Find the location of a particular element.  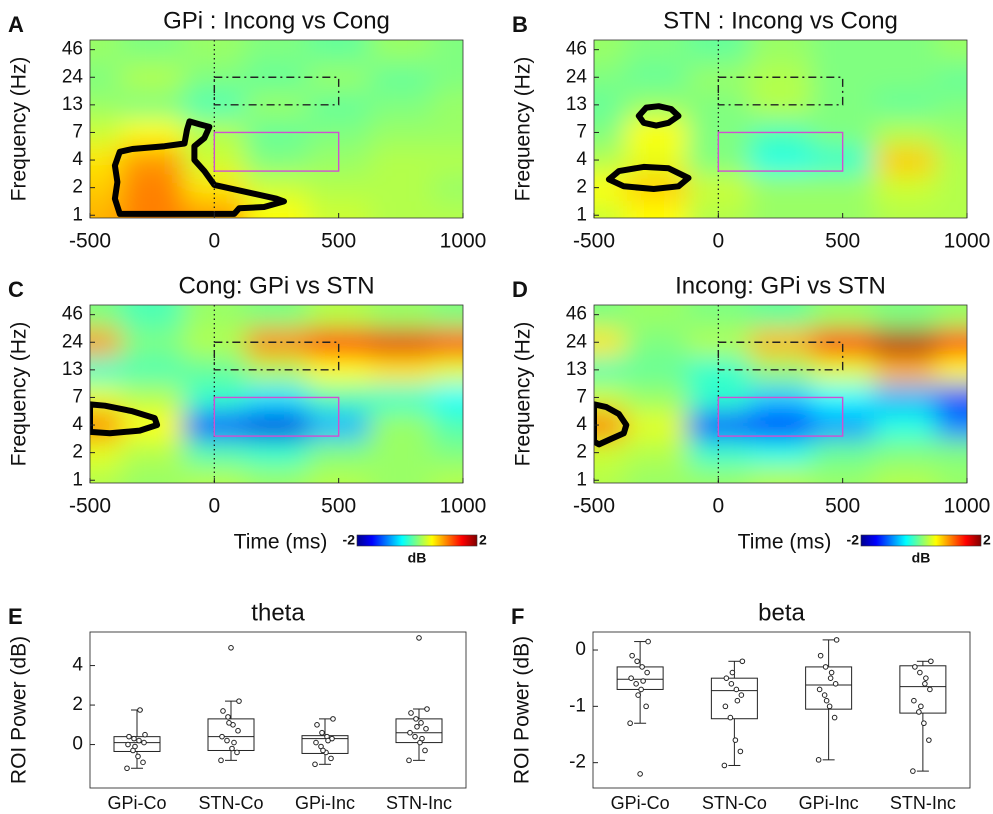

colorbar is located at coordinates (921, 540).